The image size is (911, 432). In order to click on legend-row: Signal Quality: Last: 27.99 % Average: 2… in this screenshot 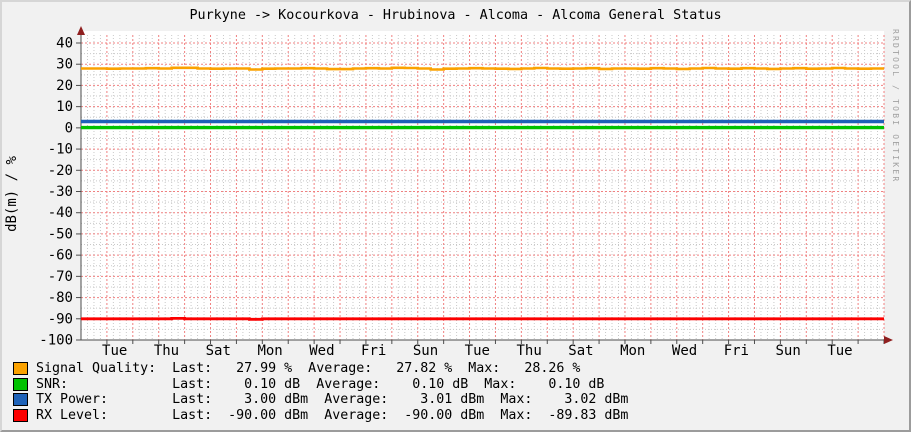, I will do `click(455, 369)`.